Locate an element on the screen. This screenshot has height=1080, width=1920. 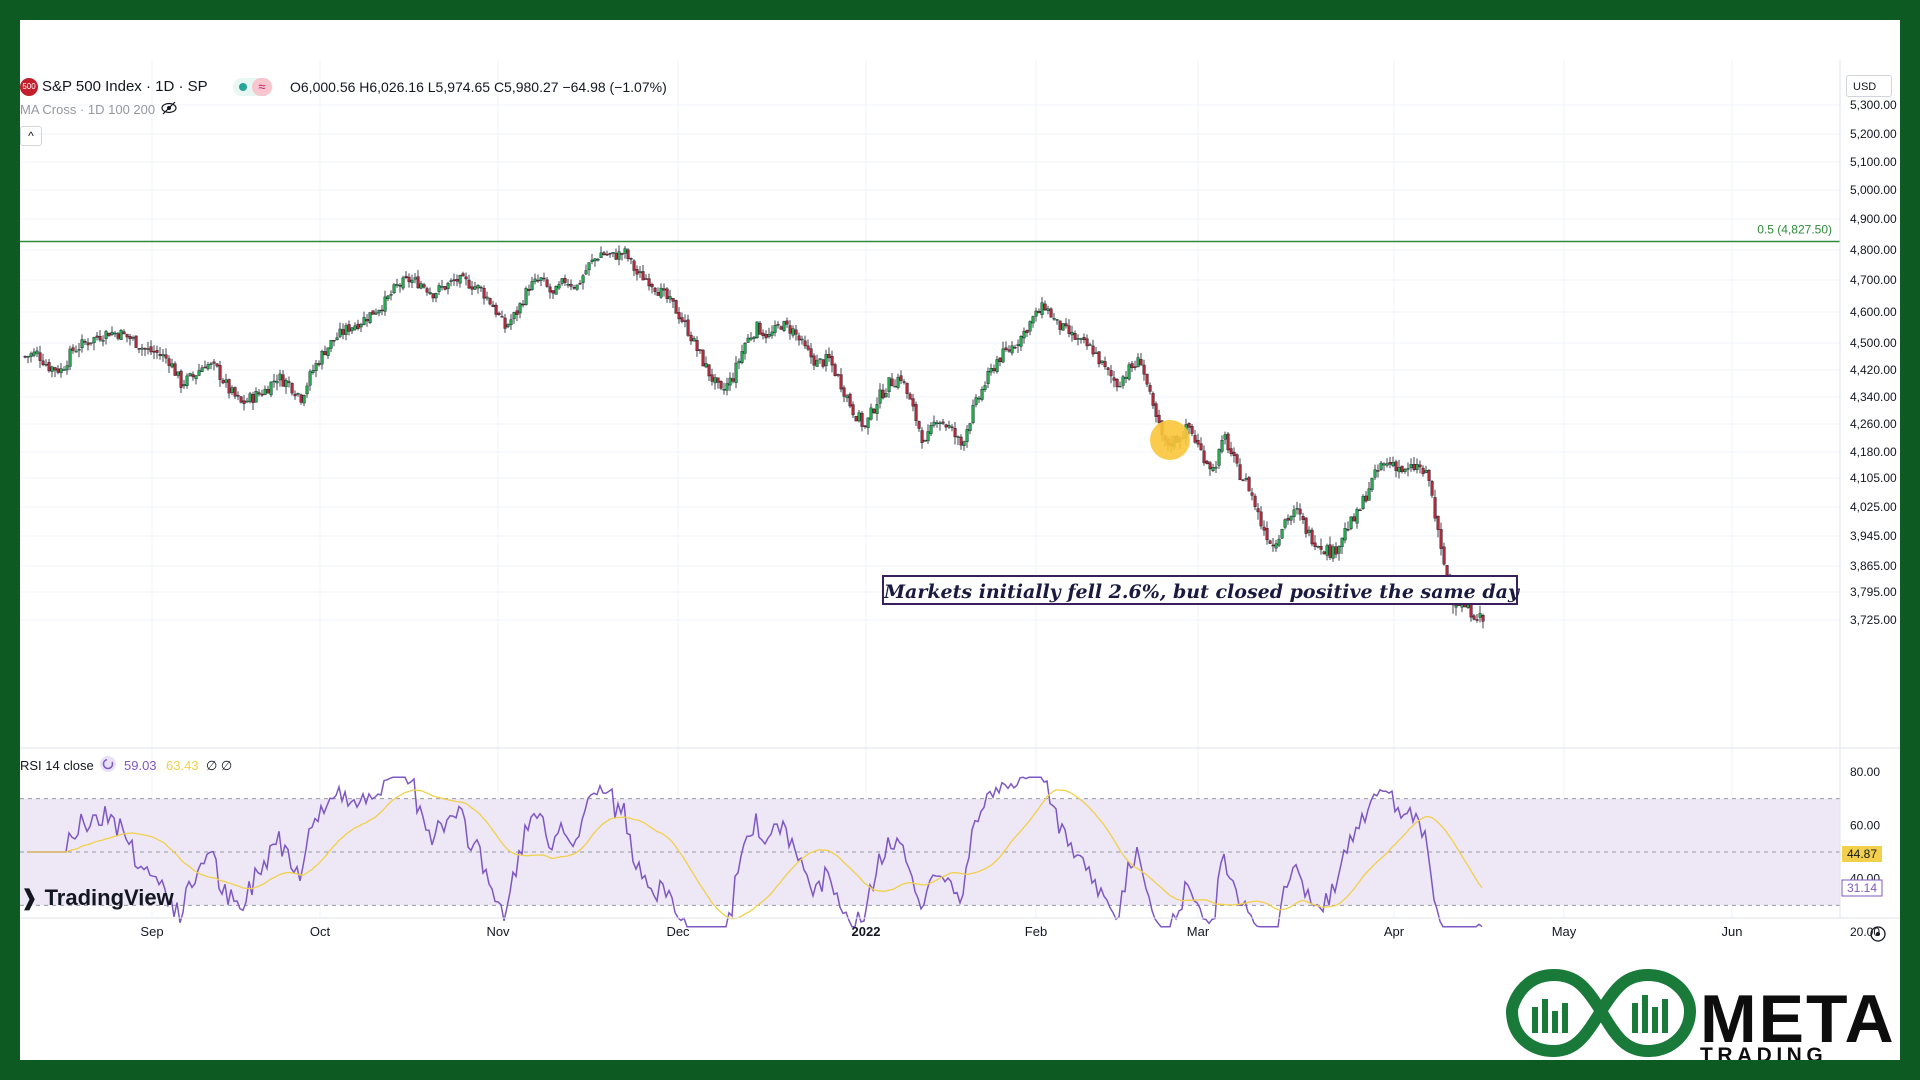
currency-selector: USD is located at coordinates (1869, 86).